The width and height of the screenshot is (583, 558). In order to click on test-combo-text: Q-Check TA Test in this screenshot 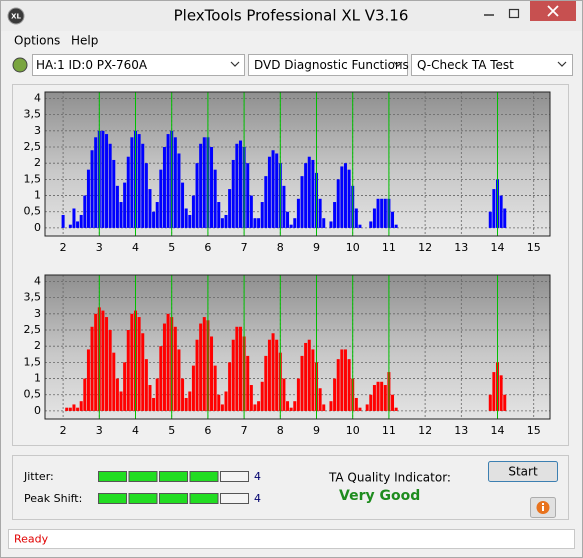, I will do `click(465, 65)`.